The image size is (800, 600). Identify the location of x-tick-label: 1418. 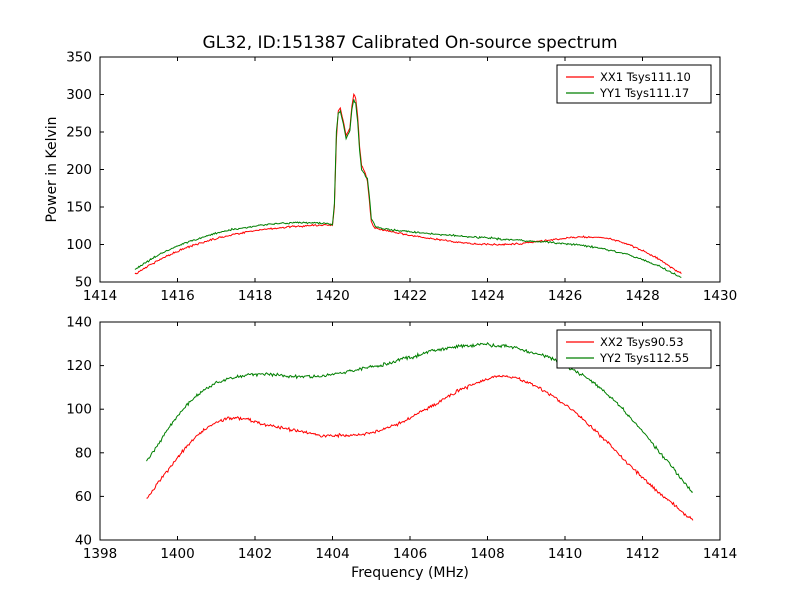
(255, 296).